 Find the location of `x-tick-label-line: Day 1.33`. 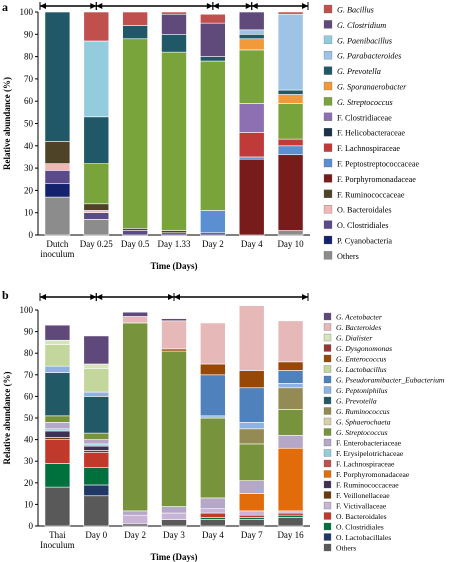

x-tick-label-line: Day 1.33 is located at coordinates (174, 244).